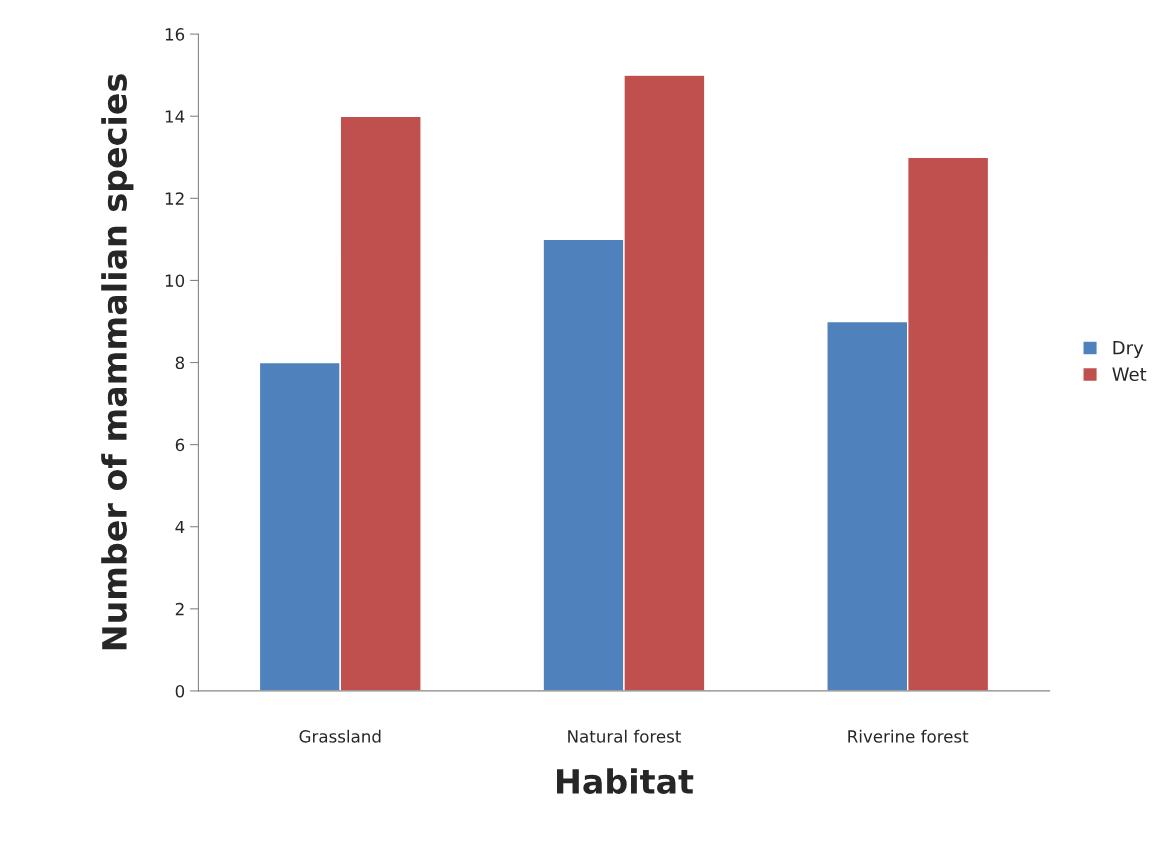  I want to click on legend-label: Wet, so click(1129, 374).